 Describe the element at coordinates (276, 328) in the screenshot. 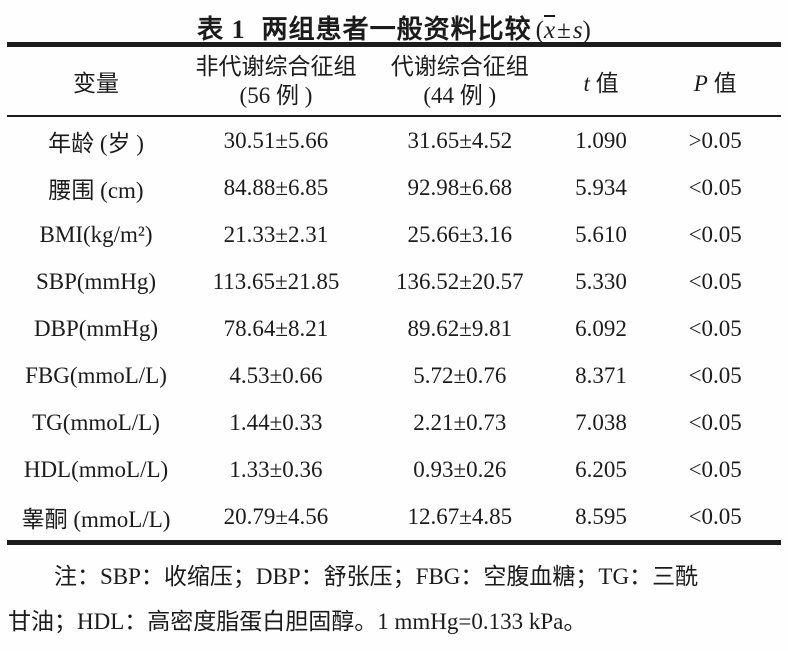

I see `table-cell: 78.64±8.21` at that location.